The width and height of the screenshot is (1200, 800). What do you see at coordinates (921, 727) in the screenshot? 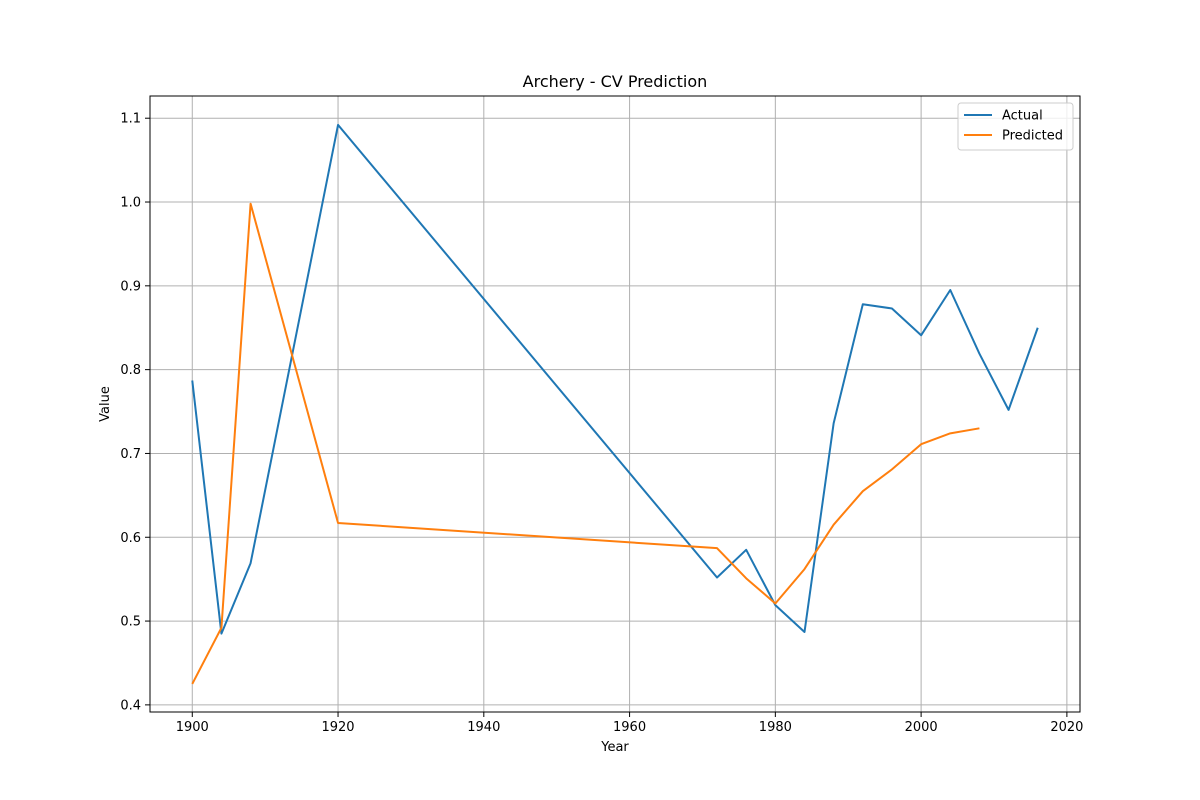
I see `x-tick-label: 2000` at bounding box center [921, 727].